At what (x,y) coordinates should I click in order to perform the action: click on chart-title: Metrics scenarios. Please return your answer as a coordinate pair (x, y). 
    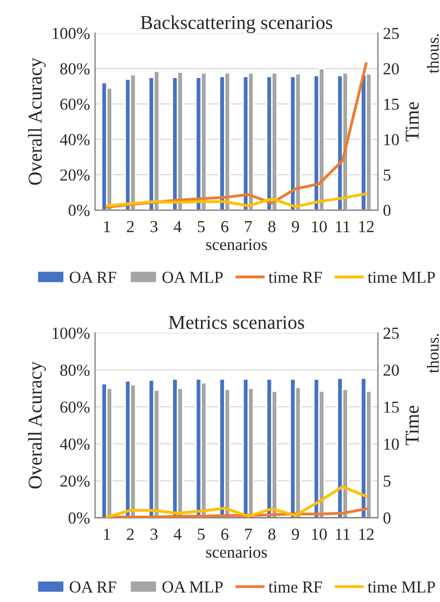
    Looking at the image, I should click on (236, 322).